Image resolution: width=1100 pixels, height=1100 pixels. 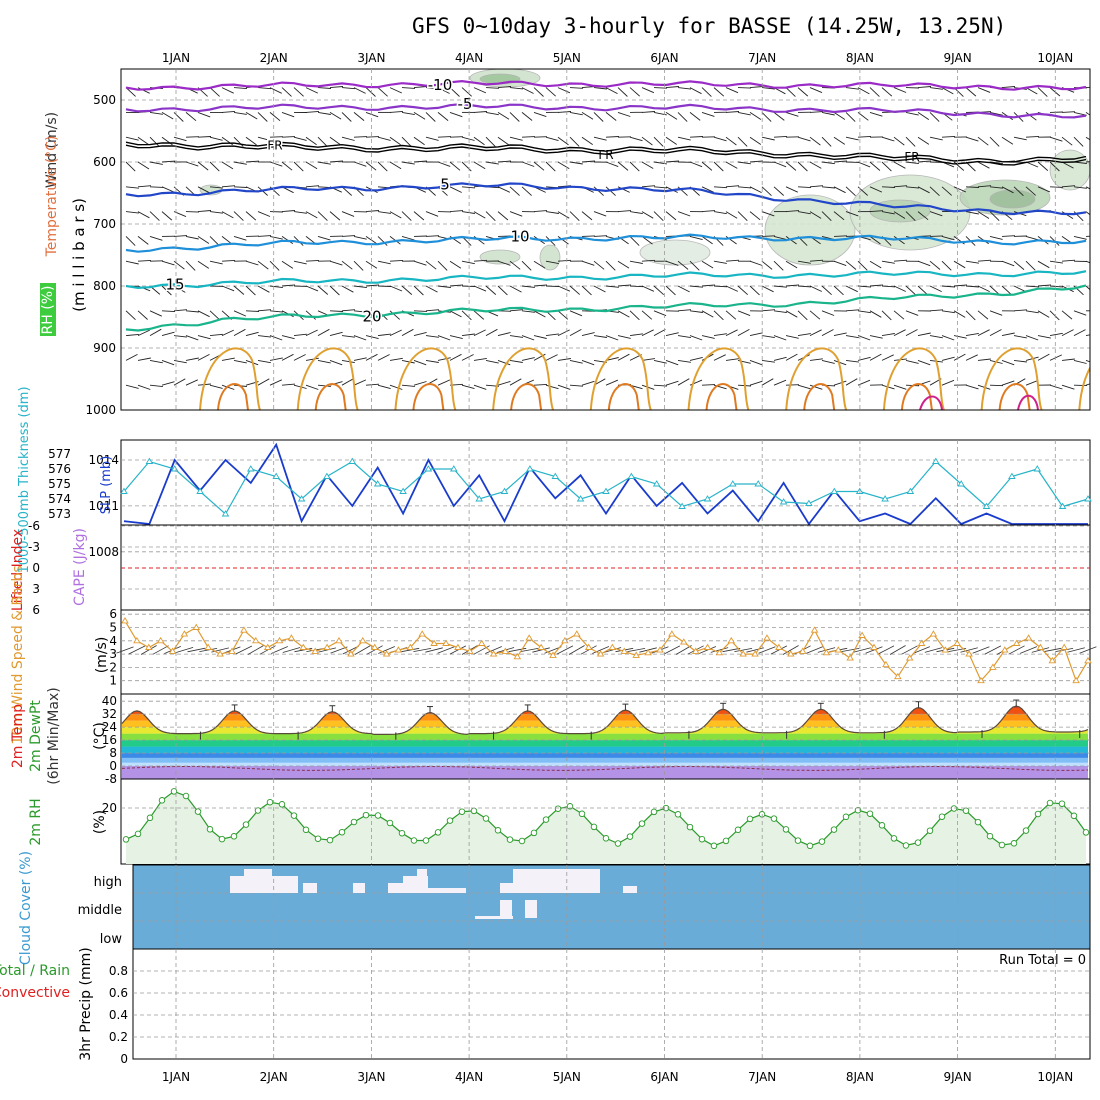 I want to click on wind-tick-label: 3, so click(x=113, y=654).